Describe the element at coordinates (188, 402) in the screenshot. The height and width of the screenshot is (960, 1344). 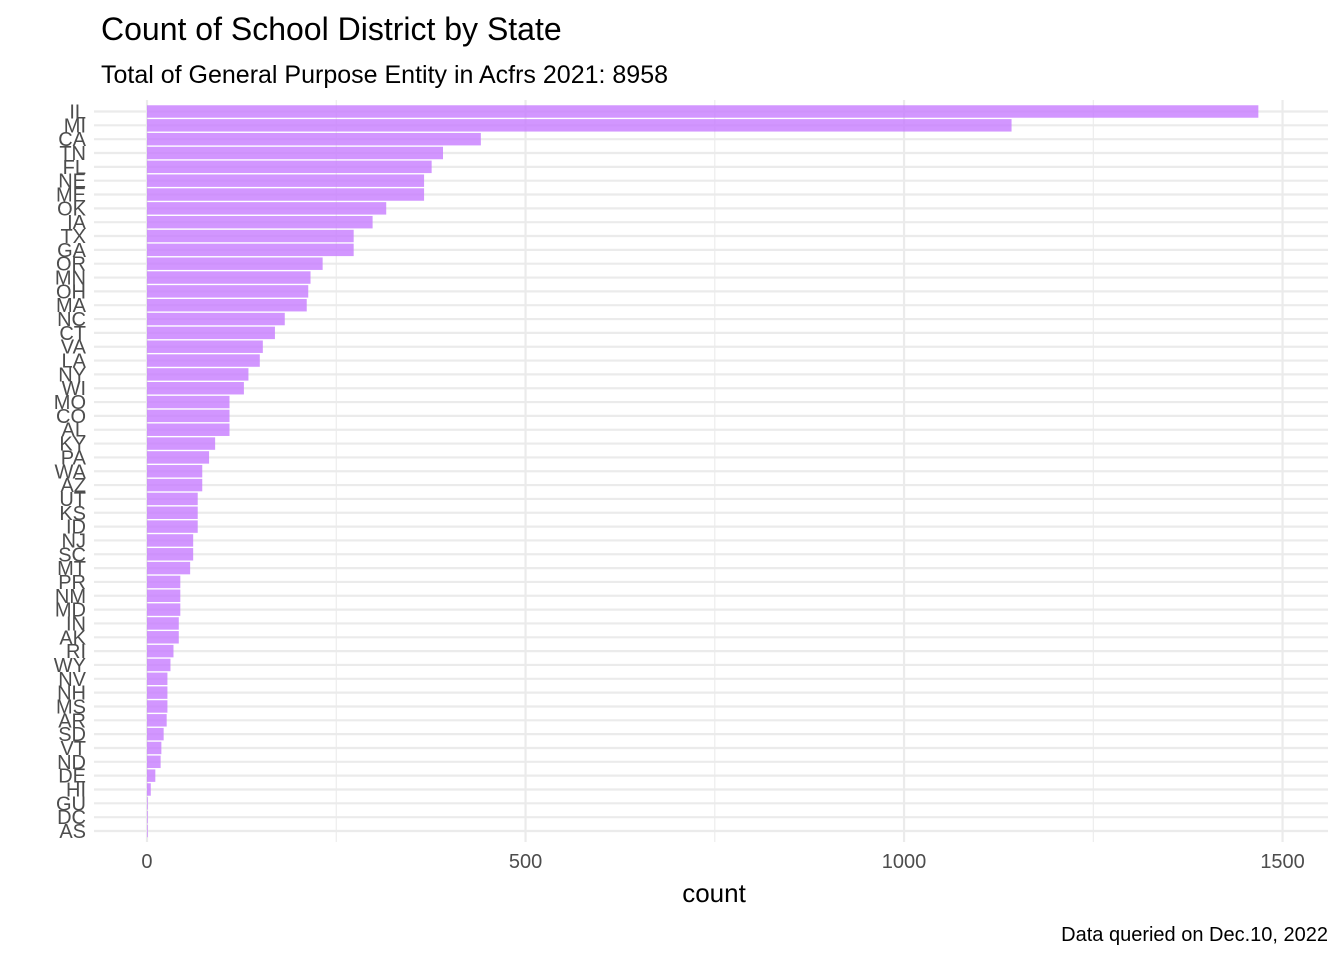
I see `bar-mo` at that location.